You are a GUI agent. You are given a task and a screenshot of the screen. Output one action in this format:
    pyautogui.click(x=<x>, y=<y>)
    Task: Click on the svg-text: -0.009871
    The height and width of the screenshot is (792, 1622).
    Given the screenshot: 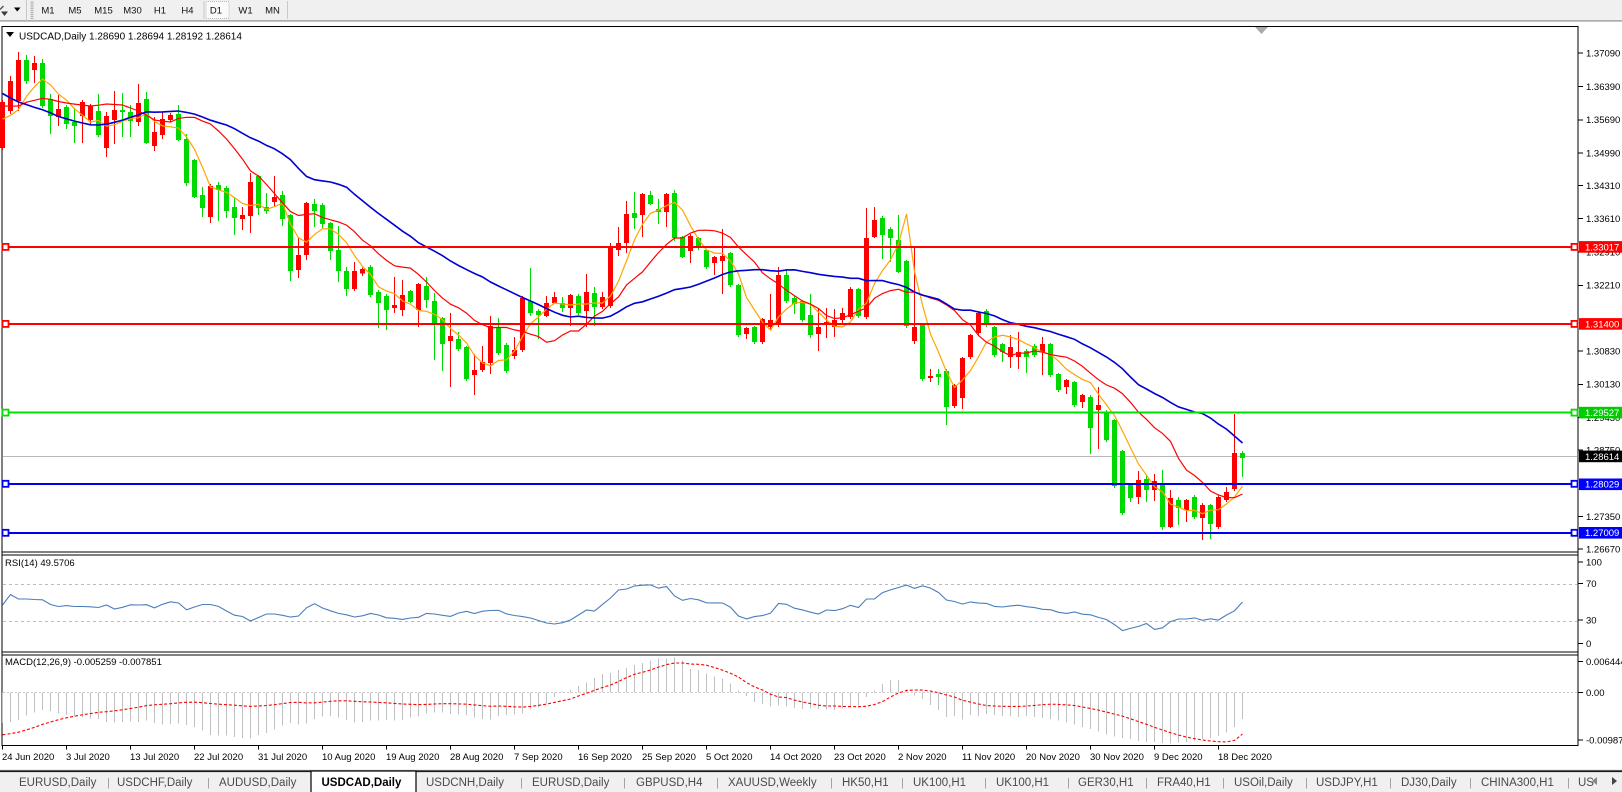 What is the action you would take?
    pyautogui.click(x=1604, y=740)
    